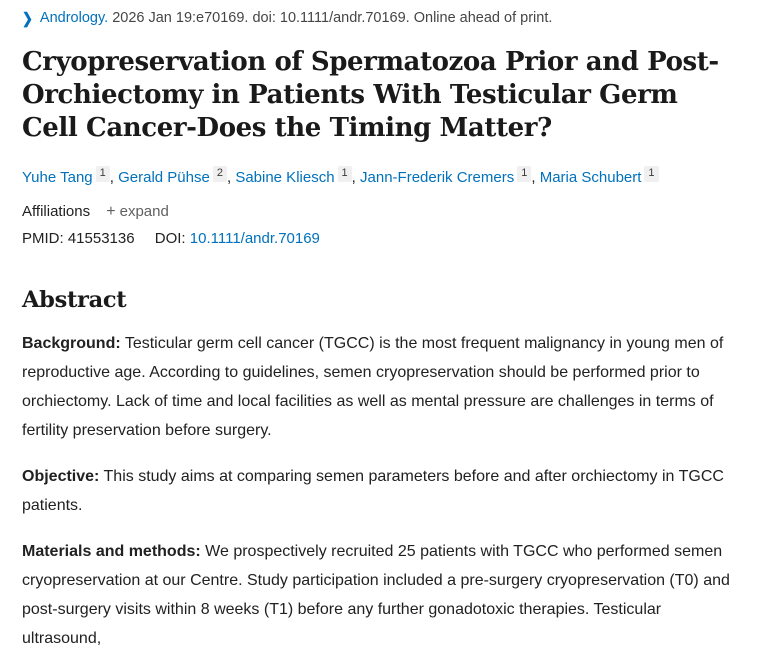 The image size is (760, 654). I want to click on author-link: Gerald Pühse, so click(164, 178).